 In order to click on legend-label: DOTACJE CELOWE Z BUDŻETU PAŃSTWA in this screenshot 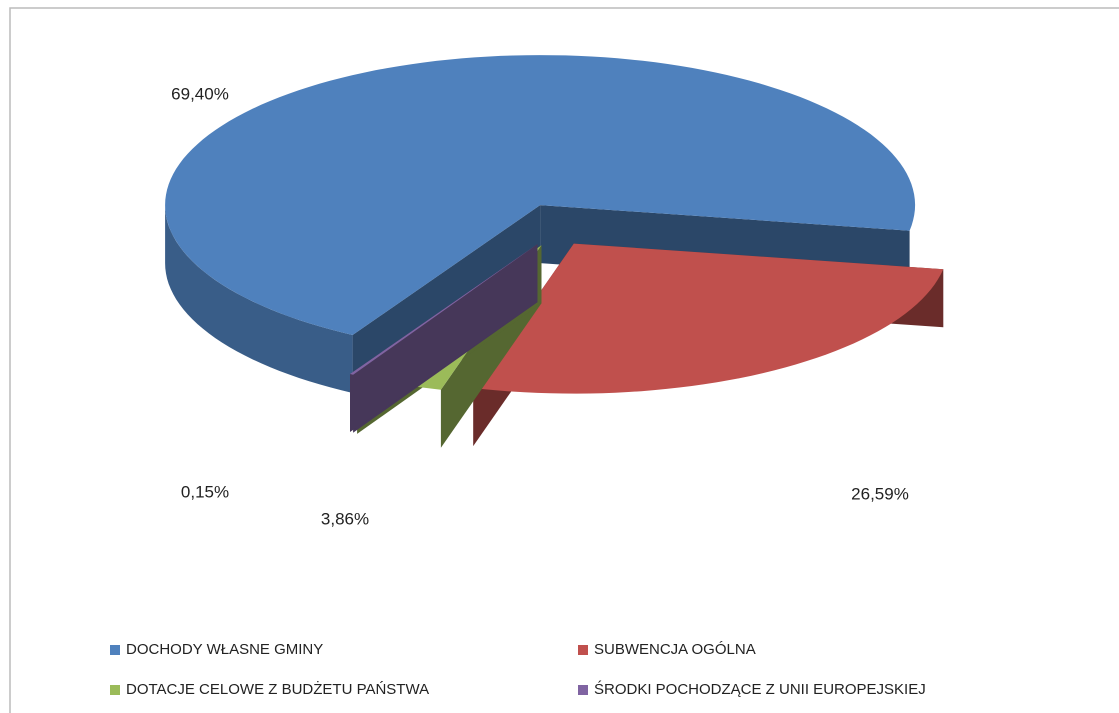, I will do `click(277, 689)`.